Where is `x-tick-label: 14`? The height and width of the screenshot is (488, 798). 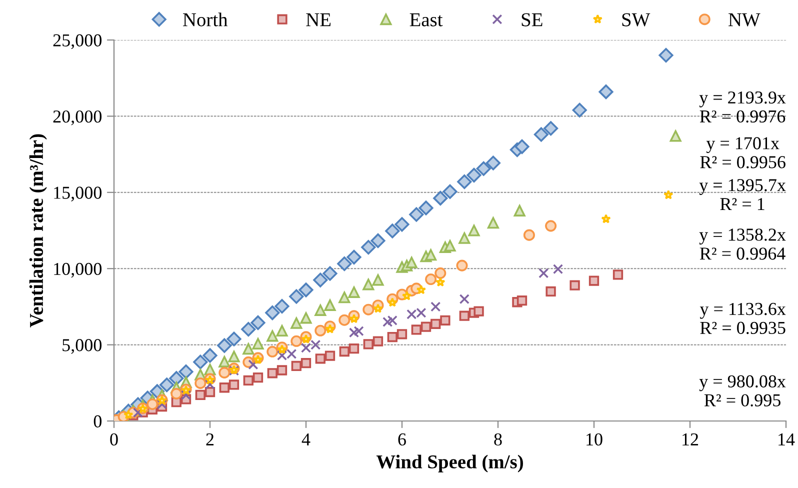
x-tick-label: 14 is located at coordinates (786, 439).